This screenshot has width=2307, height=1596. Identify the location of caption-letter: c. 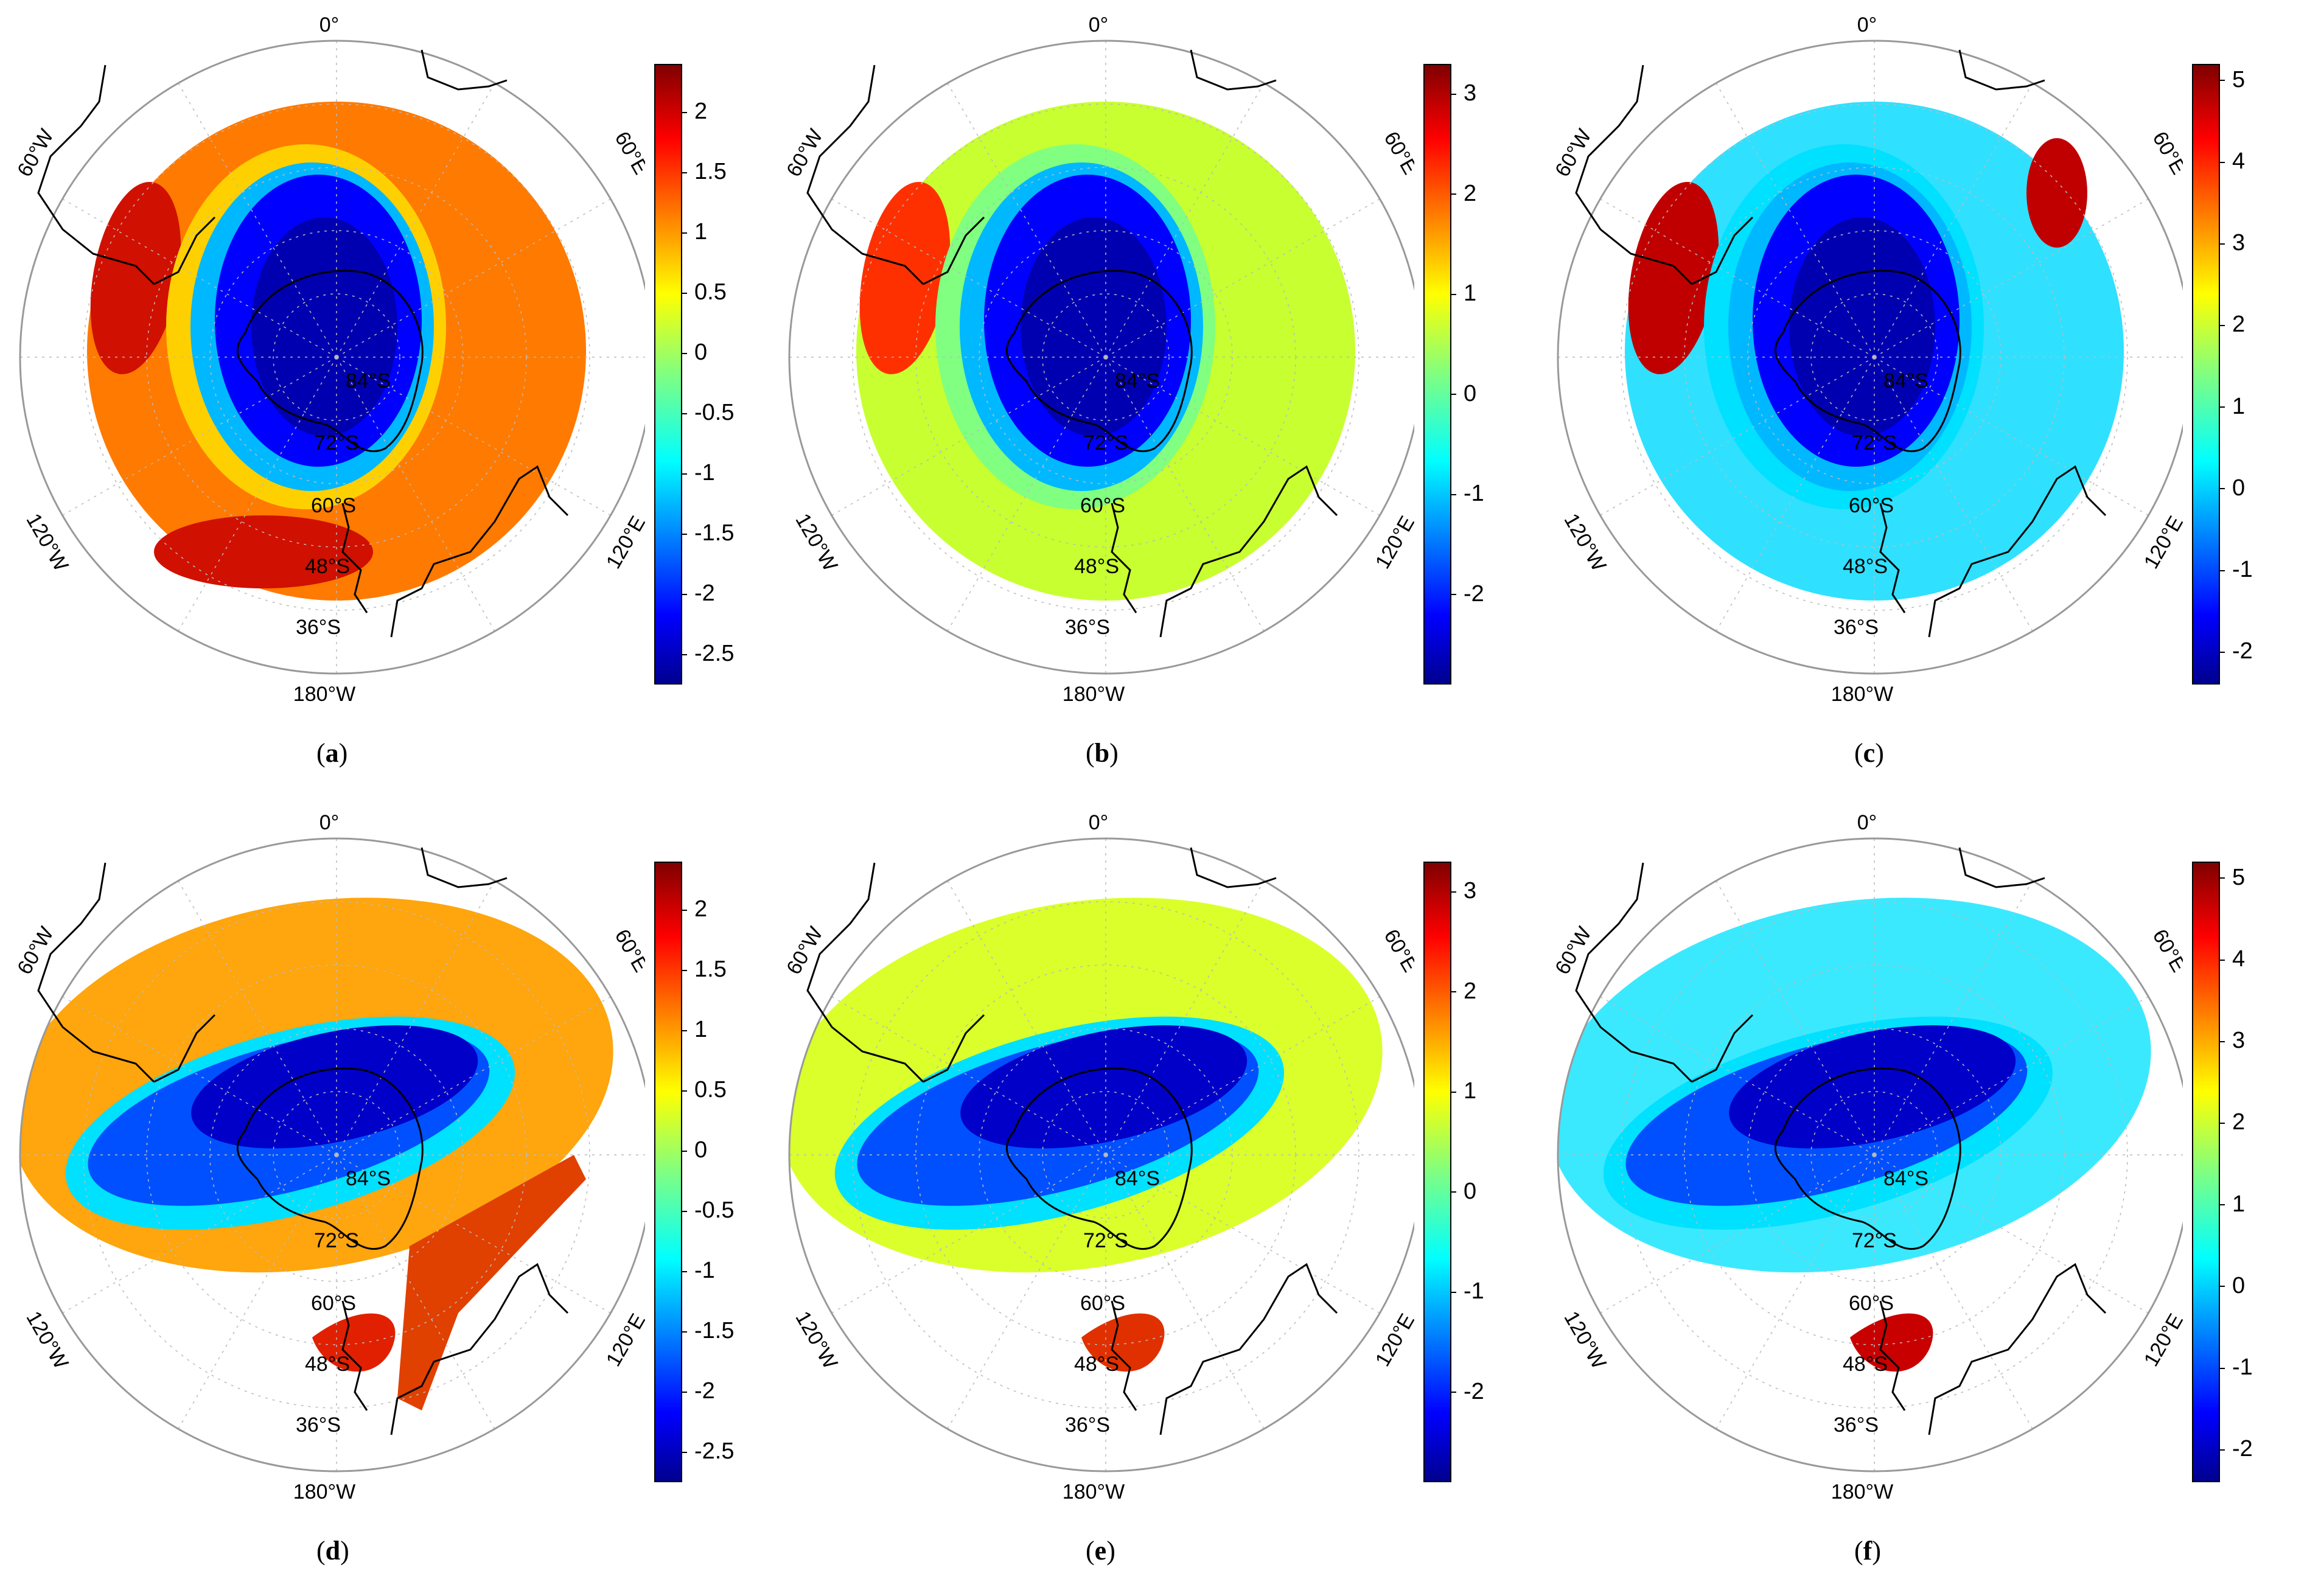
(1870, 753).